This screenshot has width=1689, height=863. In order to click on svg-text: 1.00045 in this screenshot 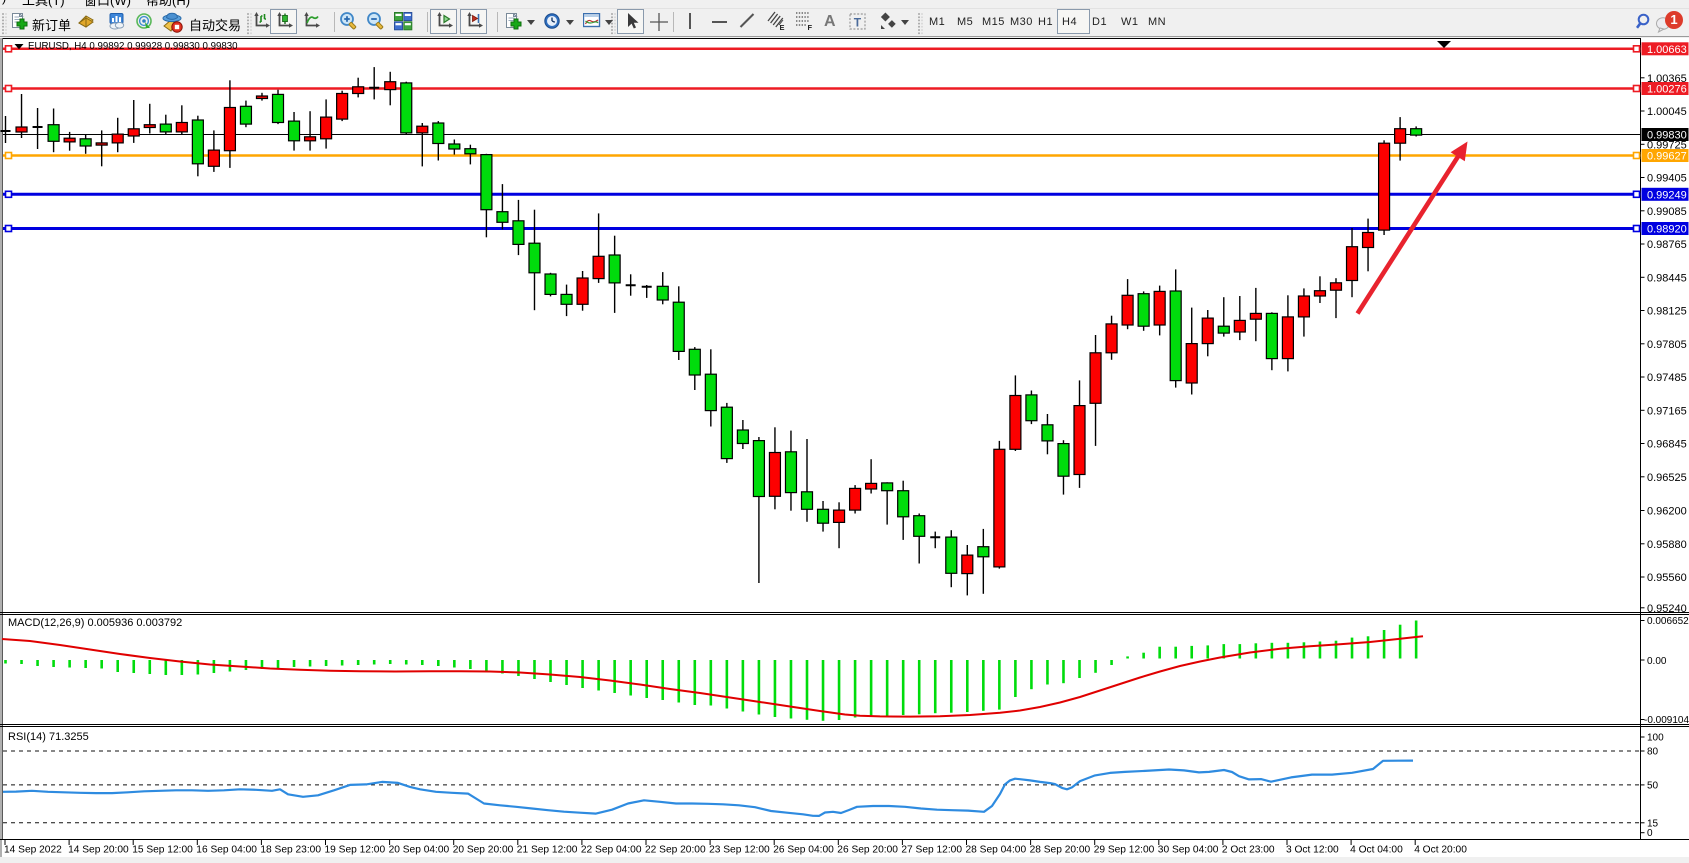, I will do `click(1667, 112)`.